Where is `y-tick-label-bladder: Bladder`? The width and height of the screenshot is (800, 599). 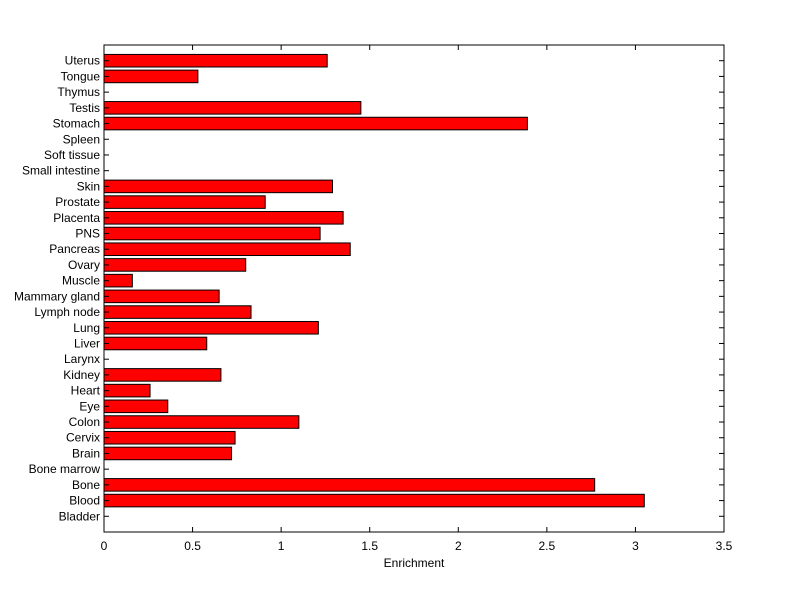
y-tick-label-bladder: Bladder is located at coordinates (79, 516).